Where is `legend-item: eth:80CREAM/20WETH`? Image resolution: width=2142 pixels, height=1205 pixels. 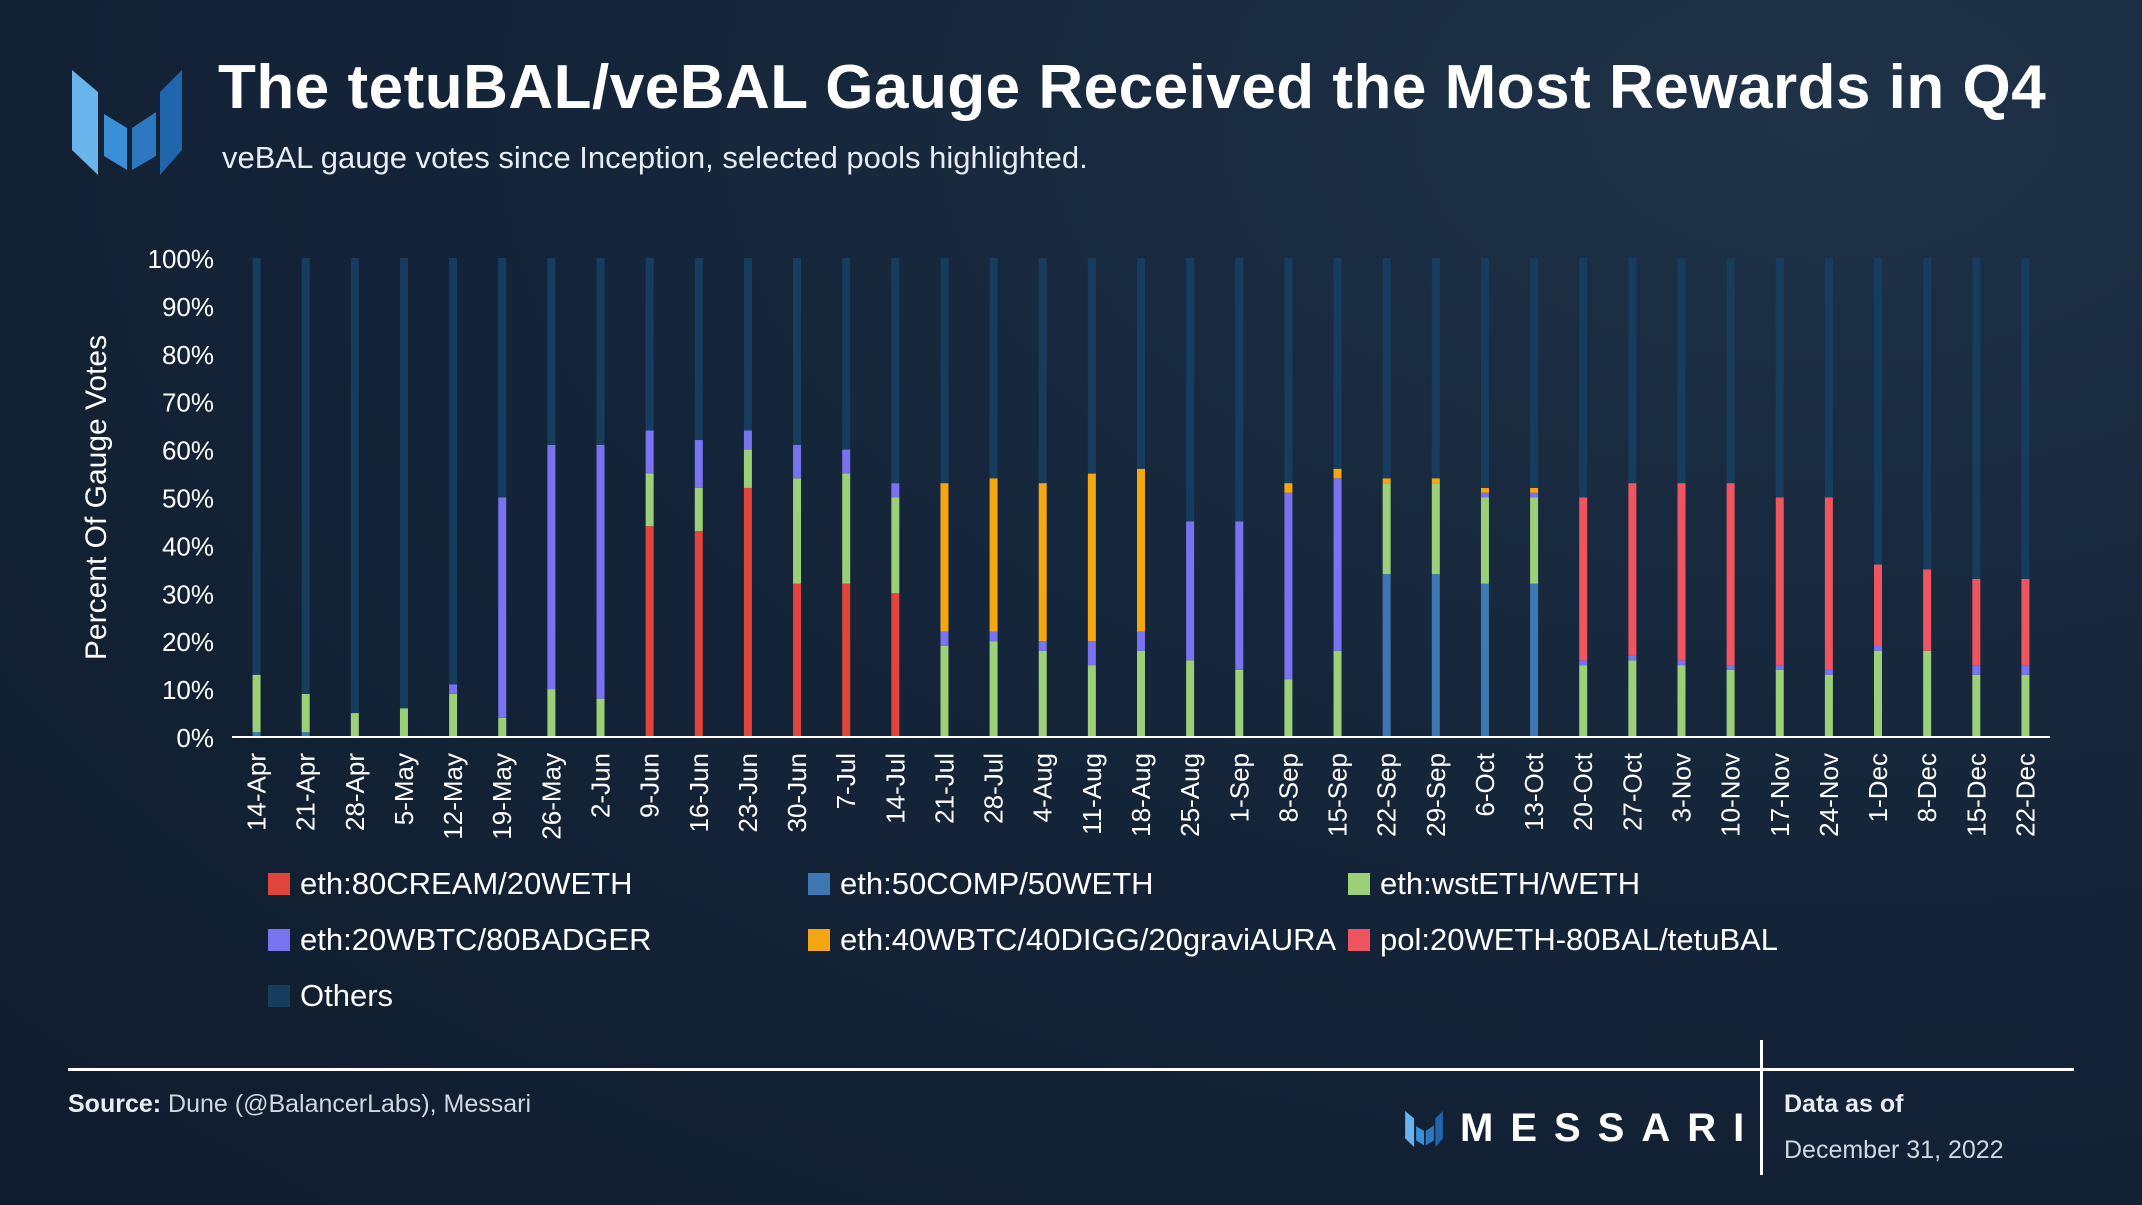 legend-item: eth:80CREAM/20WETH is located at coordinates (450, 884).